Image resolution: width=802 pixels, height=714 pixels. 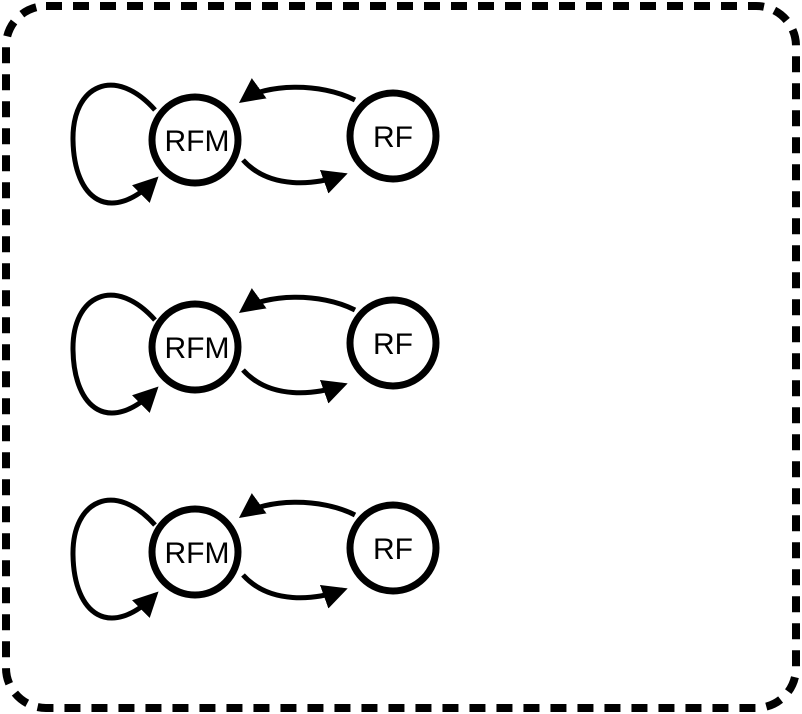 I want to click on diagram-row-3: RFM RF, so click(x=255, y=557).